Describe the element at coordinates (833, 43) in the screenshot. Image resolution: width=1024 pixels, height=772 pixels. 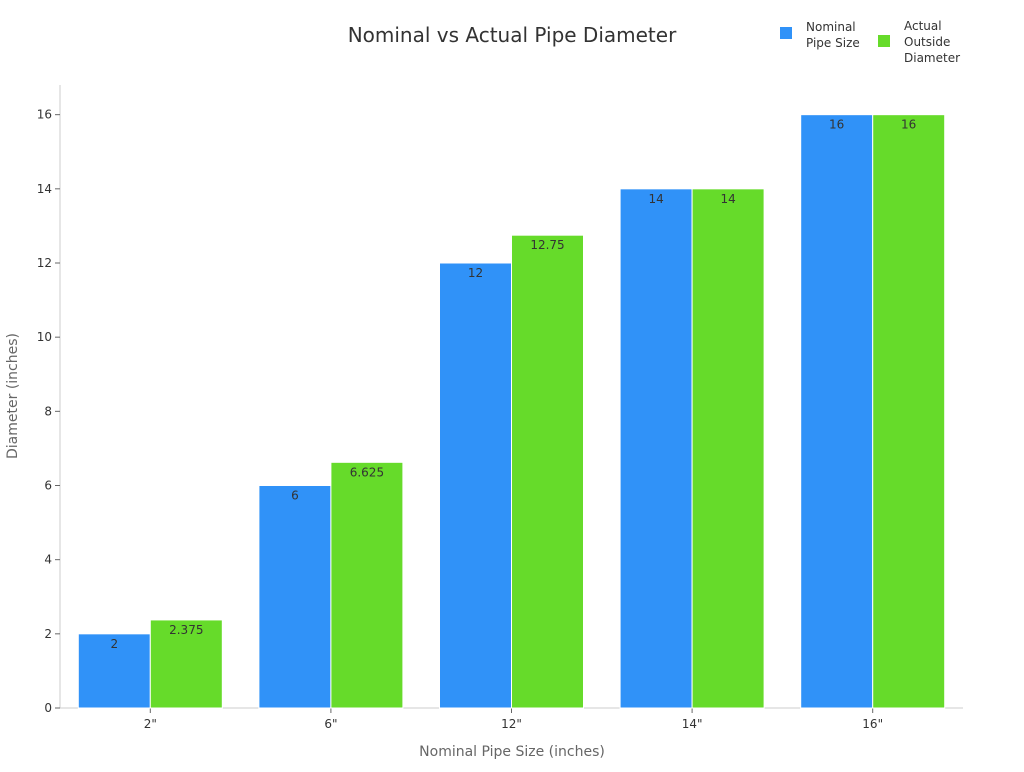
I see `legend-label: Pipe Size` at that location.